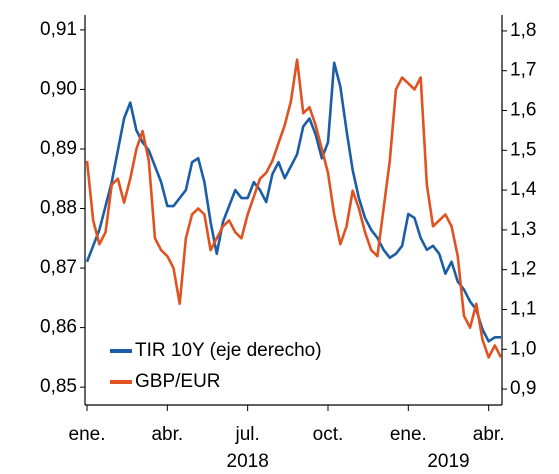  Describe the element at coordinates (523, 30) in the screenshot. I see `y2-tick-label: 1,8` at that location.